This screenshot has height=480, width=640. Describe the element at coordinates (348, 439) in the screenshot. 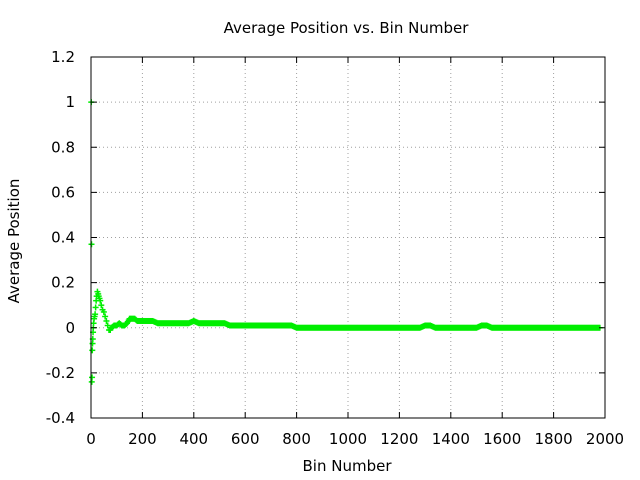

I see `x-tick-label: 1000` at that location.